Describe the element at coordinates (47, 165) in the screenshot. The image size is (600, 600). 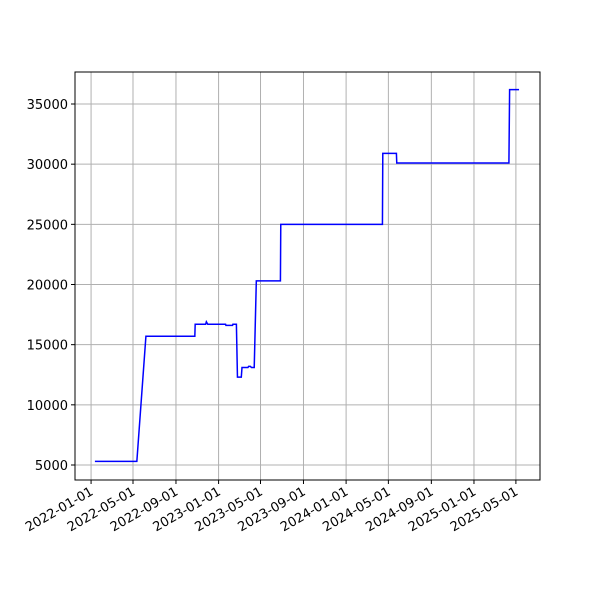
I see `y-tick-label: 30000` at that location.